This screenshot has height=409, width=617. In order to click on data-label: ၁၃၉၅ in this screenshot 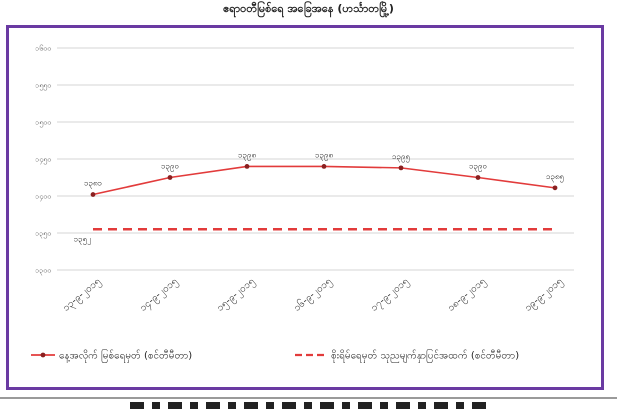, I will do `click(401, 157)`.